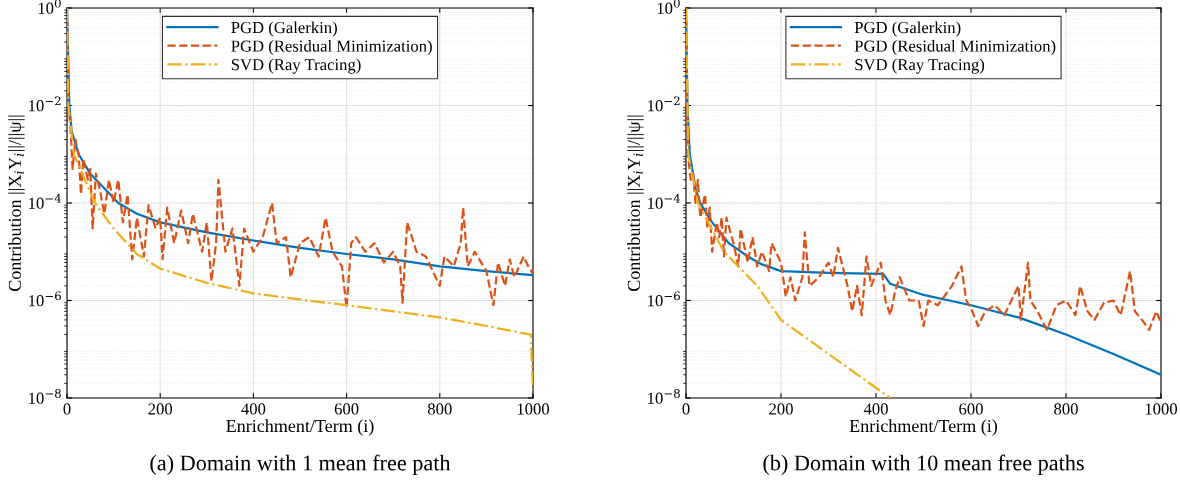 Image resolution: width=1180 pixels, height=487 pixels. Describe the element at coordinates (923, 464) in the screenshot. I see `text: (b) Domain with 10 mean free paths` at that location.